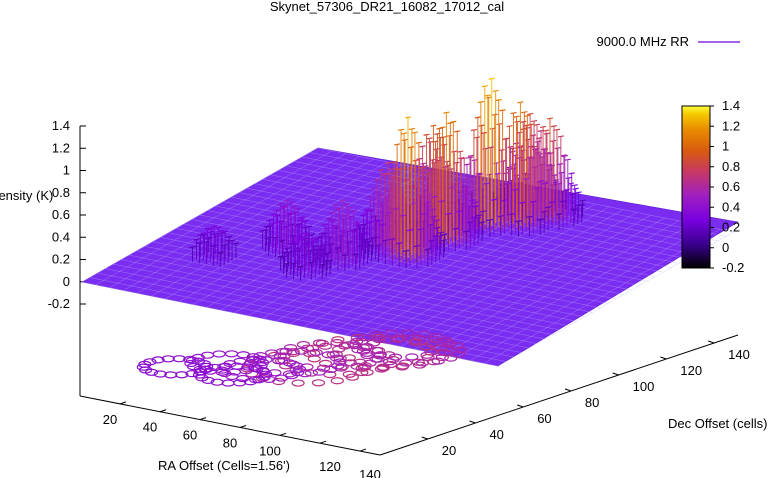 This screenshot has height=478, width=775. What do you see at coordinates (643, 41) in the screenshot?
I see `legend-label: 9000.0 MHz RR` at bounding box center [643, 41].